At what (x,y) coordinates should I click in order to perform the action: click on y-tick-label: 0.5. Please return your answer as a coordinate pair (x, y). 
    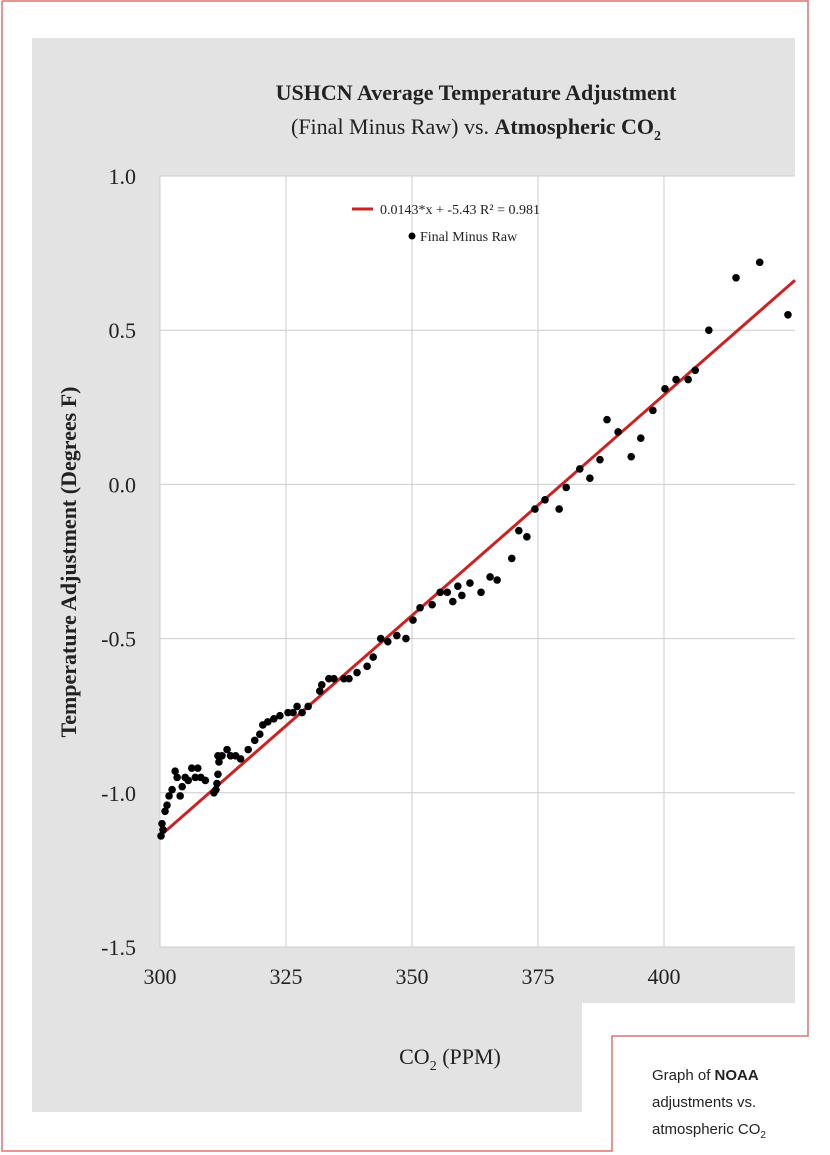
    Looking at the image, I should click on (123, 330).